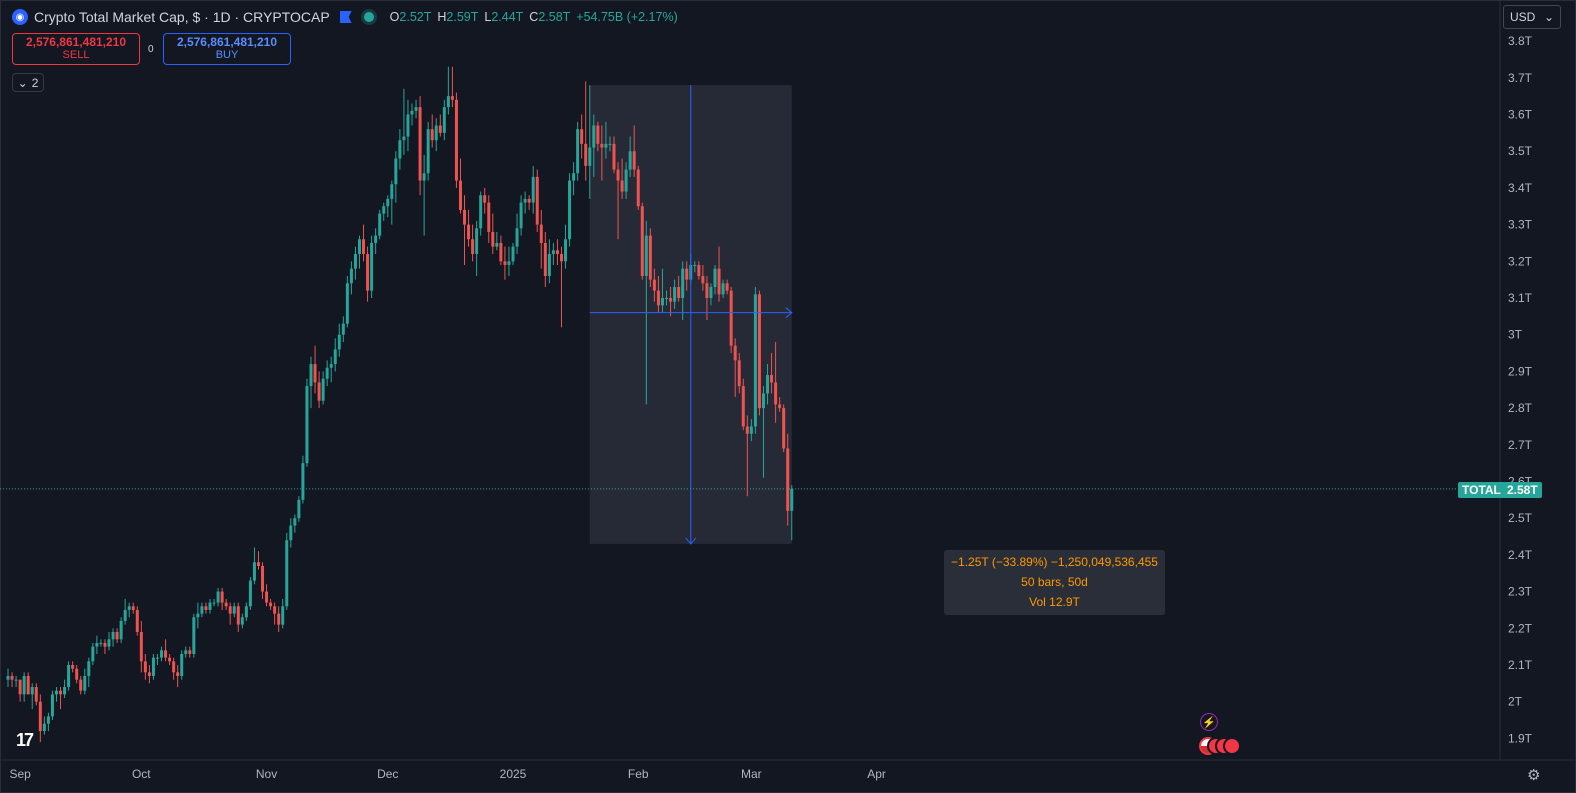 The height and width of the screenshot is (793, 1576). What do you see at coordinates (1515, 335) in the screenshot?
I see `price-tick-label: 3T` at bounding box center [1515, 335].